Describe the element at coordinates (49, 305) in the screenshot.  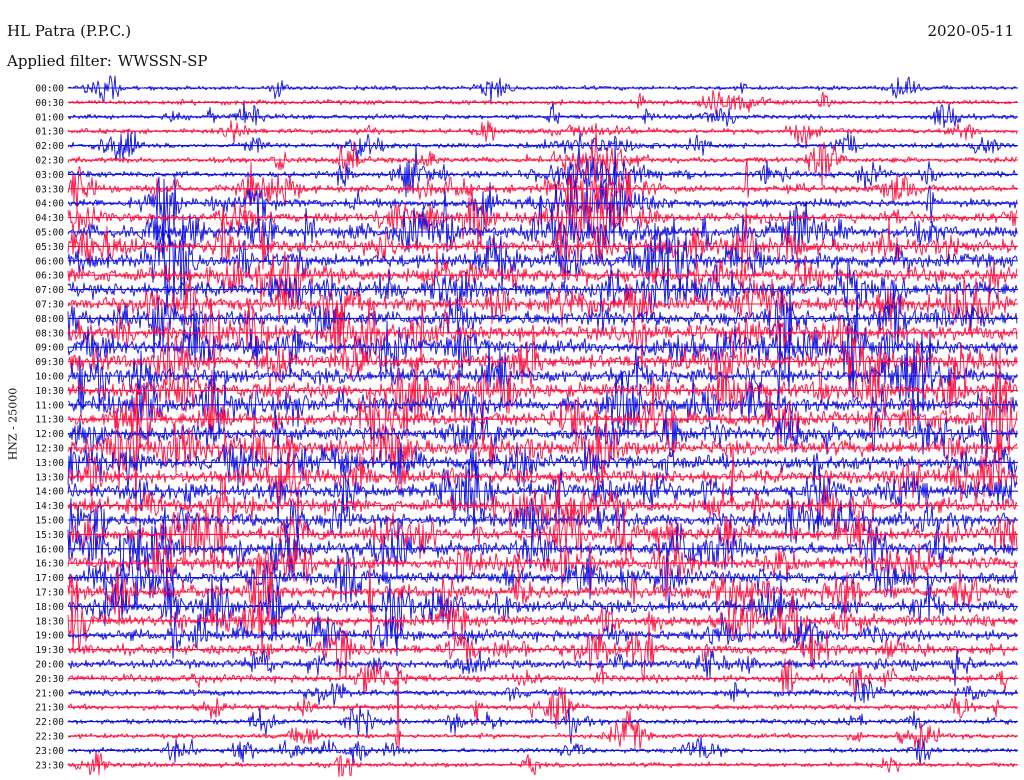
I see `row-label: 07:30` at that location.